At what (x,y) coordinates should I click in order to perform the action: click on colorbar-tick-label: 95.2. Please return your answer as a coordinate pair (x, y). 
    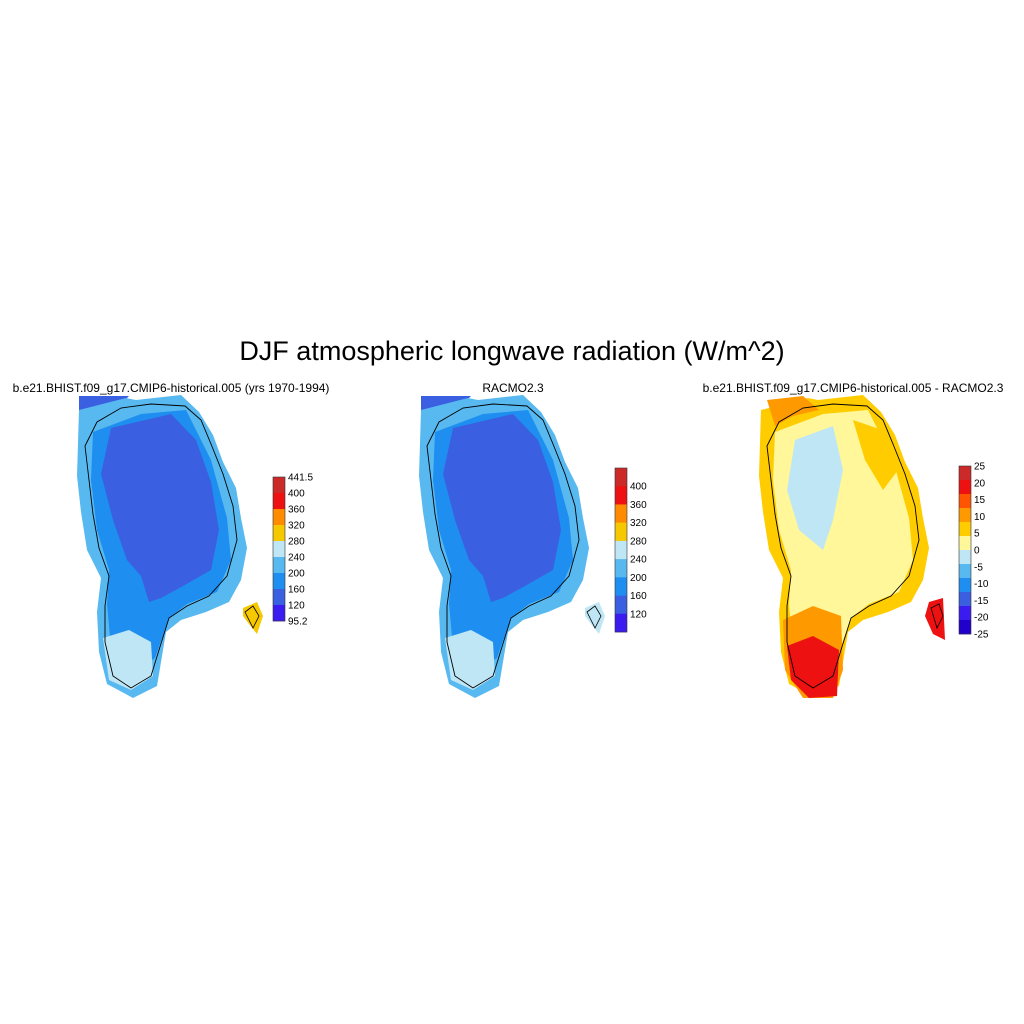
    Looking at the image, I should click on (298, 622).